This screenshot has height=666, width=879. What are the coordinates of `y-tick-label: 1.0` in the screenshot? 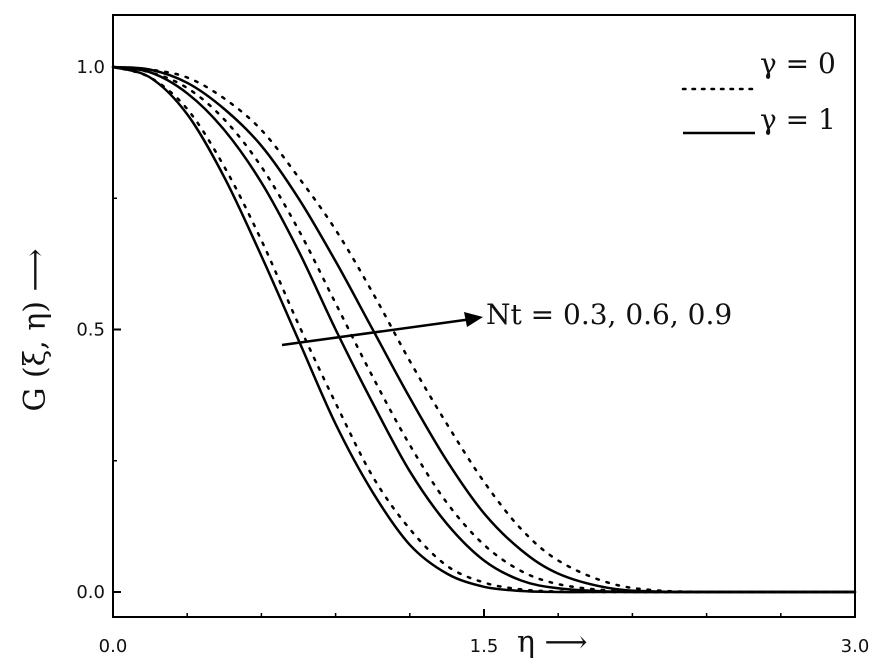 It's located at (90, 67).